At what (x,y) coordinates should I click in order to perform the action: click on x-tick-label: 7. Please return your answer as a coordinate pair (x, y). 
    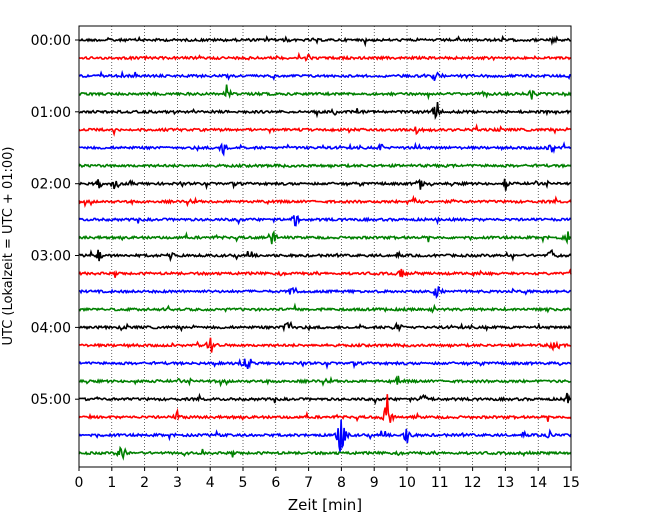
    Looking at the image, I should click on (308, 483).